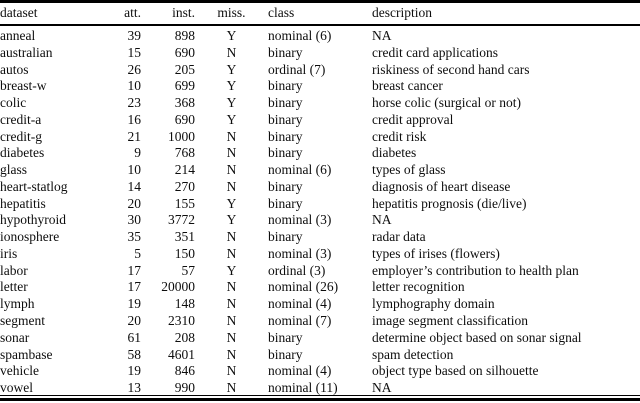  I want to click on cell-description: employer’s contribution to health plan, so click(475, 270).